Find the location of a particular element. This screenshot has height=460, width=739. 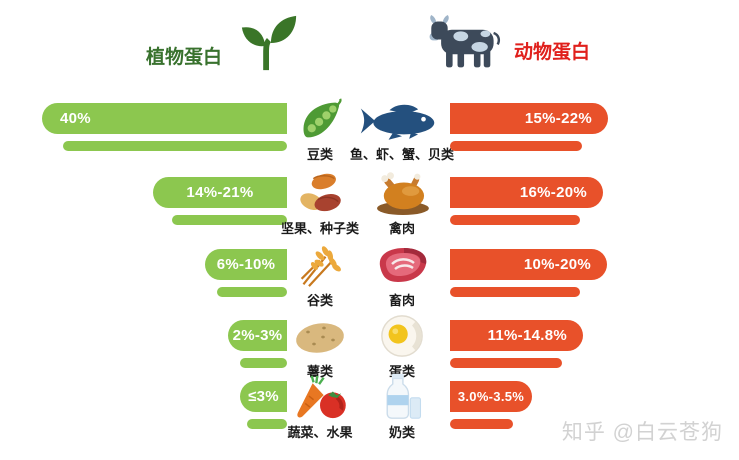

plant-bar-value: 6%-10% is located at coordinates (246, 264).